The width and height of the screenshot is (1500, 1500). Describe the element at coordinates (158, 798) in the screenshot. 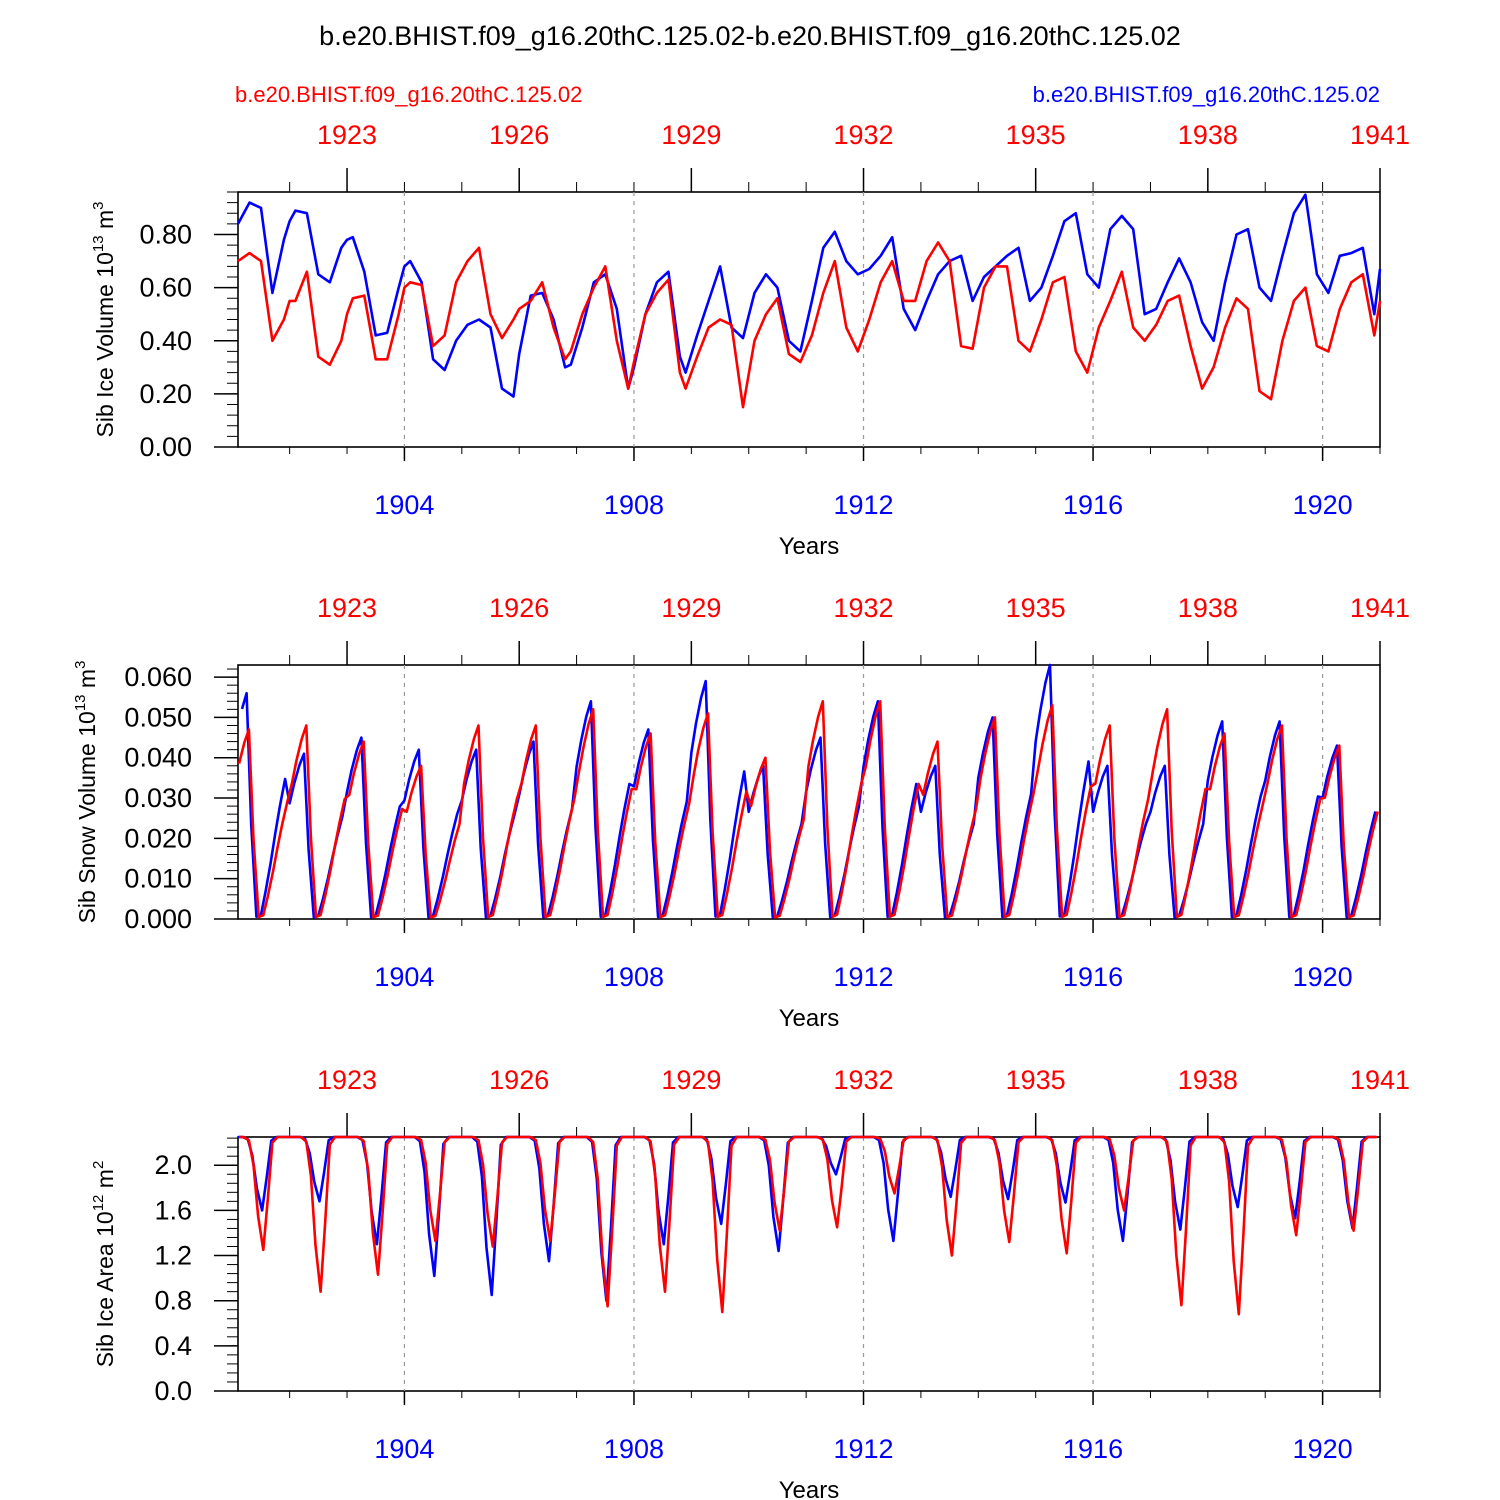

I see `y-tick-label: 0.030` at that location.